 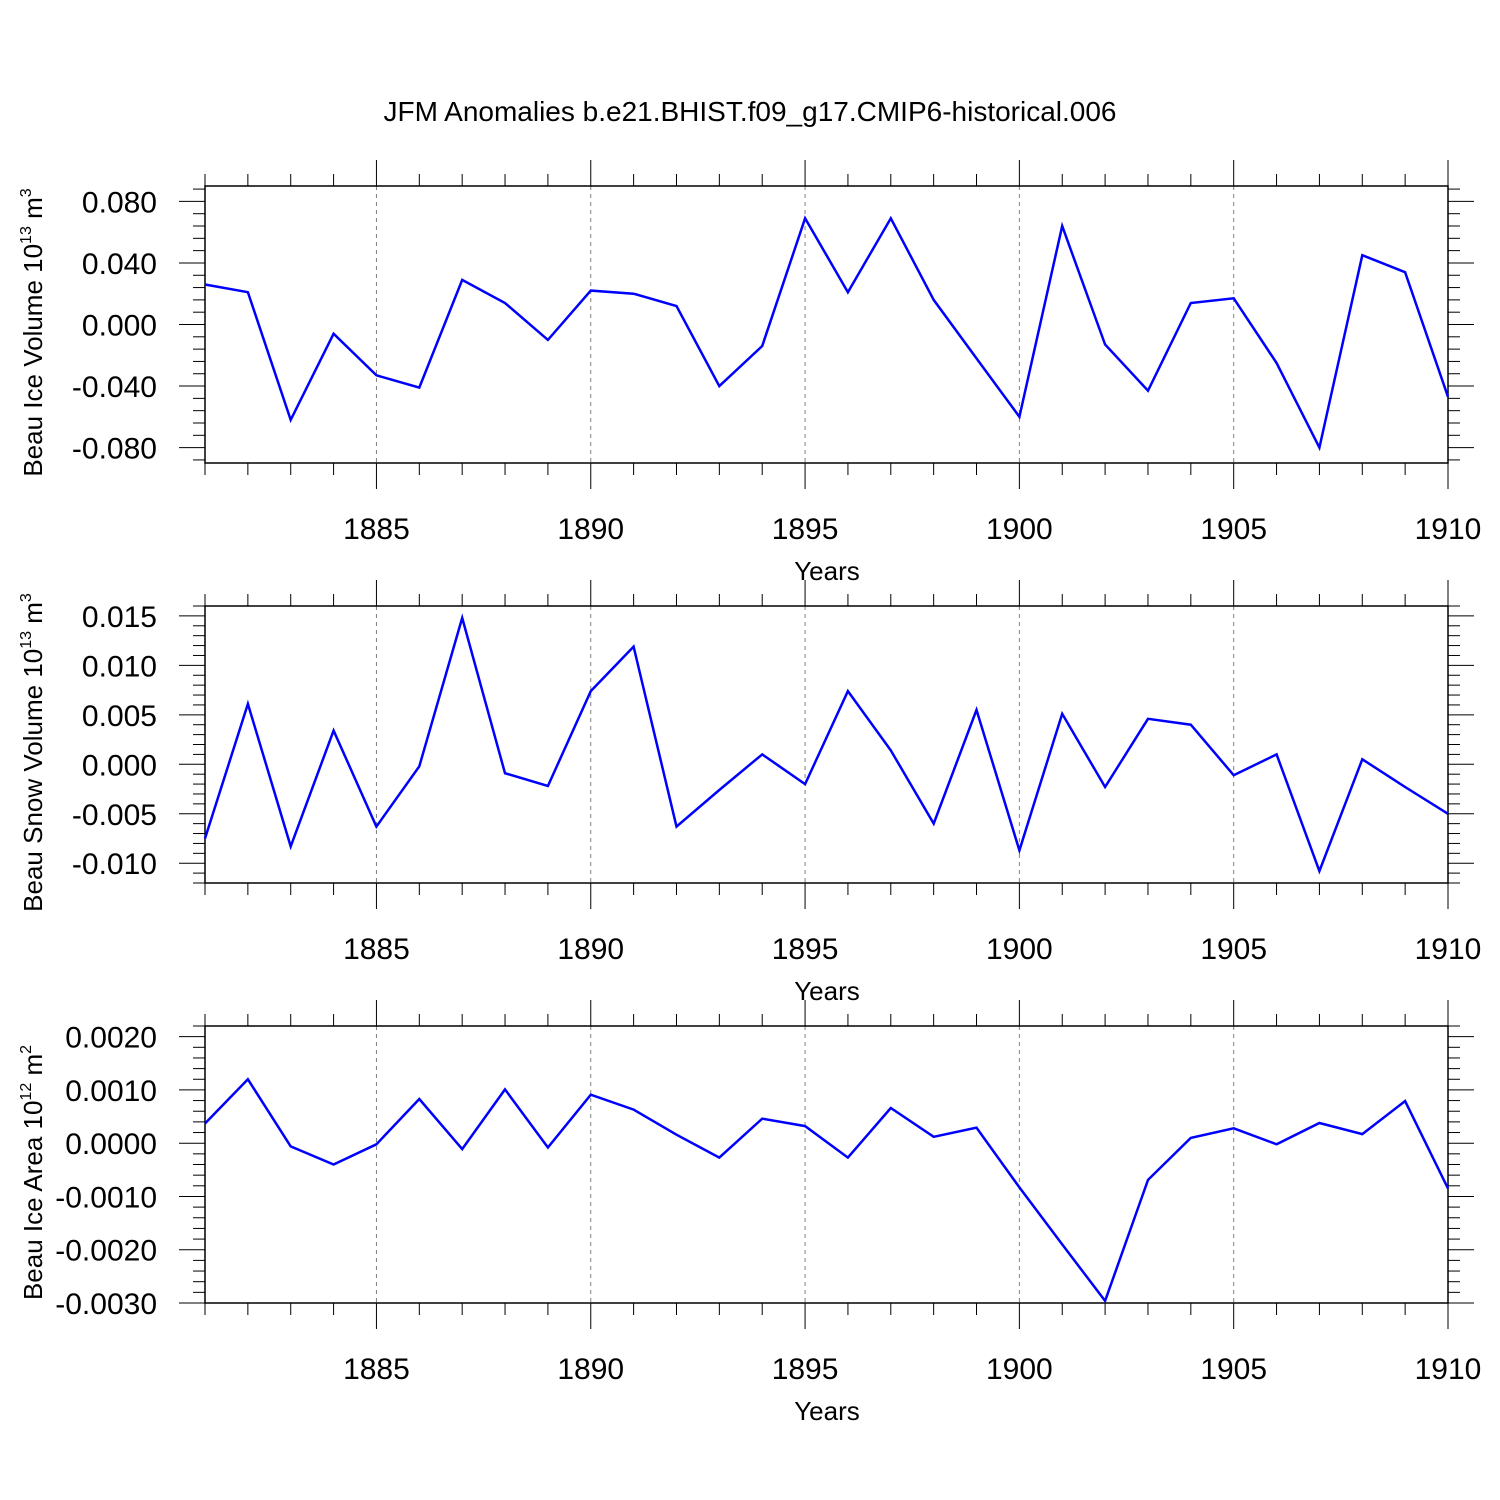 I want to click on y-axis-title: Beau Ice Area 1012 m2, so click(x=33, y=1172).